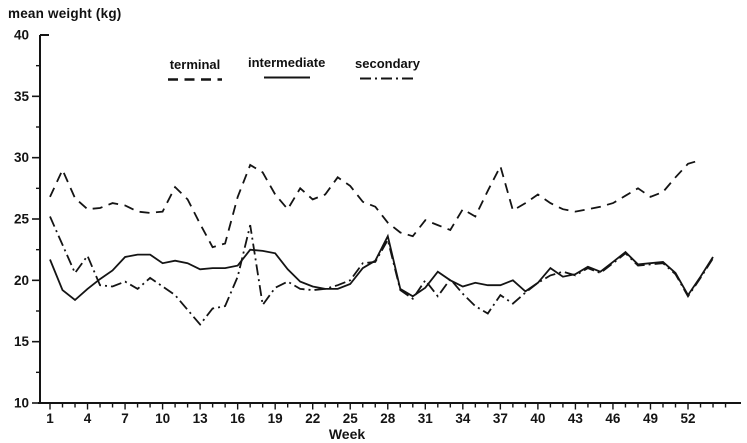 The height and width of the screenshot is (443, 747). Describe the element at coordinates (22, 96) in the screenshot. I see `y-tick-label: 35` at that location.